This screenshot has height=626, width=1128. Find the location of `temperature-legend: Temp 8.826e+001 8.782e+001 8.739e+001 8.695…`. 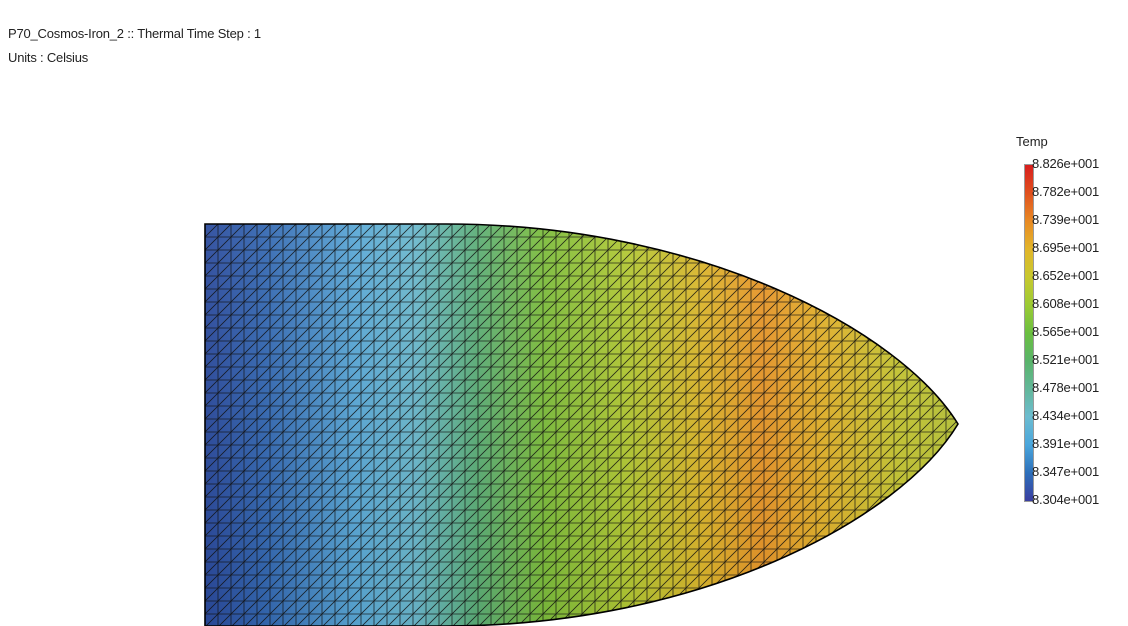

temperature-legend: Temp 8.826e+001 8.782e+001 8.739e+001 8.695… is located at coordinates (1069, 324).